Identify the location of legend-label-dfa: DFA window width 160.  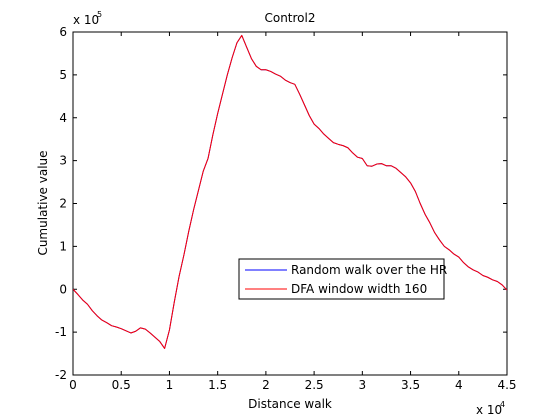
(359, 289).